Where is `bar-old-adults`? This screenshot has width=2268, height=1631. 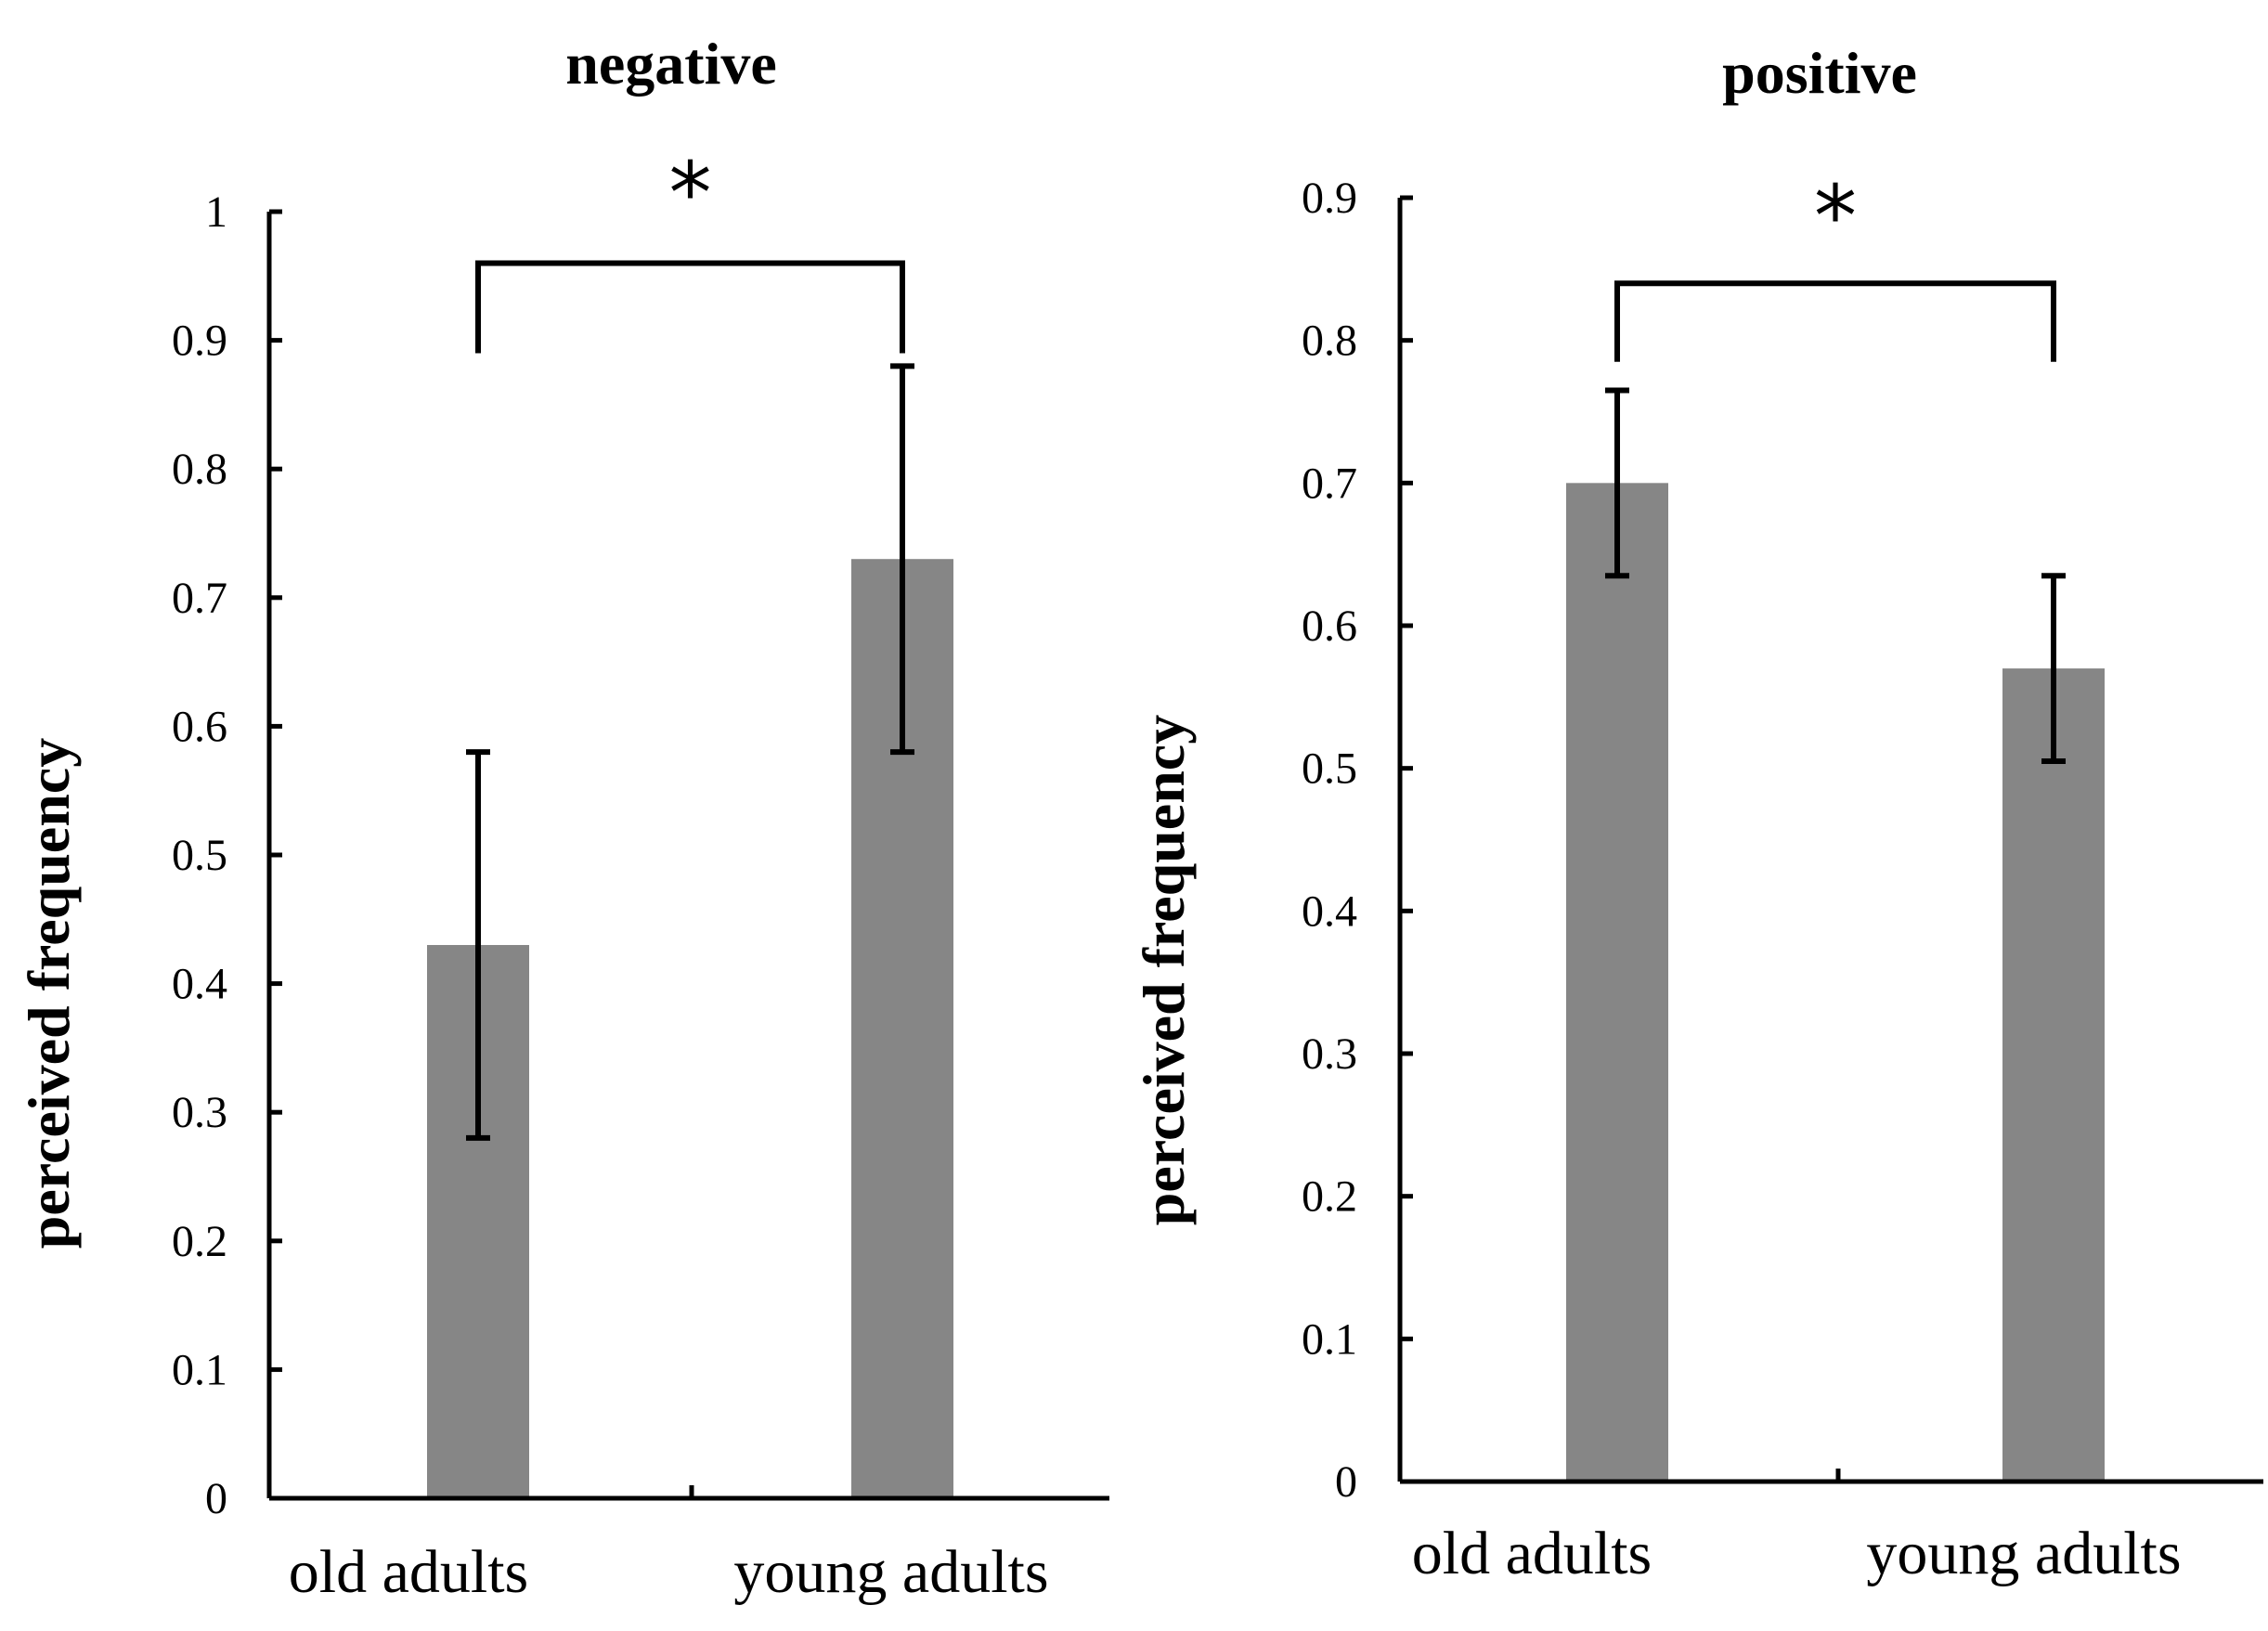
bar-old-adults is located at coordinates (1617, 982).